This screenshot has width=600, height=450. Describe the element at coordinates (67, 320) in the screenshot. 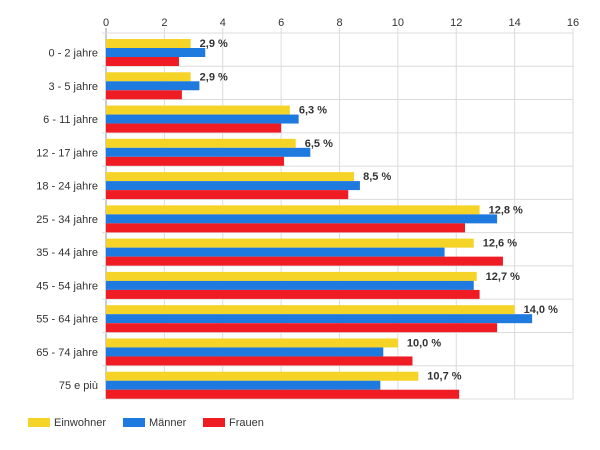

I see `category-label: 55 - 64 jahre` at that location.